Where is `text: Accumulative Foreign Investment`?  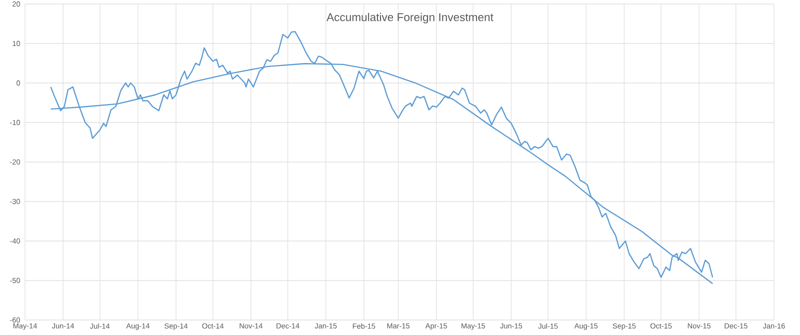 text: Accumulative Foreign Investment is located at coordinates (410, 18).